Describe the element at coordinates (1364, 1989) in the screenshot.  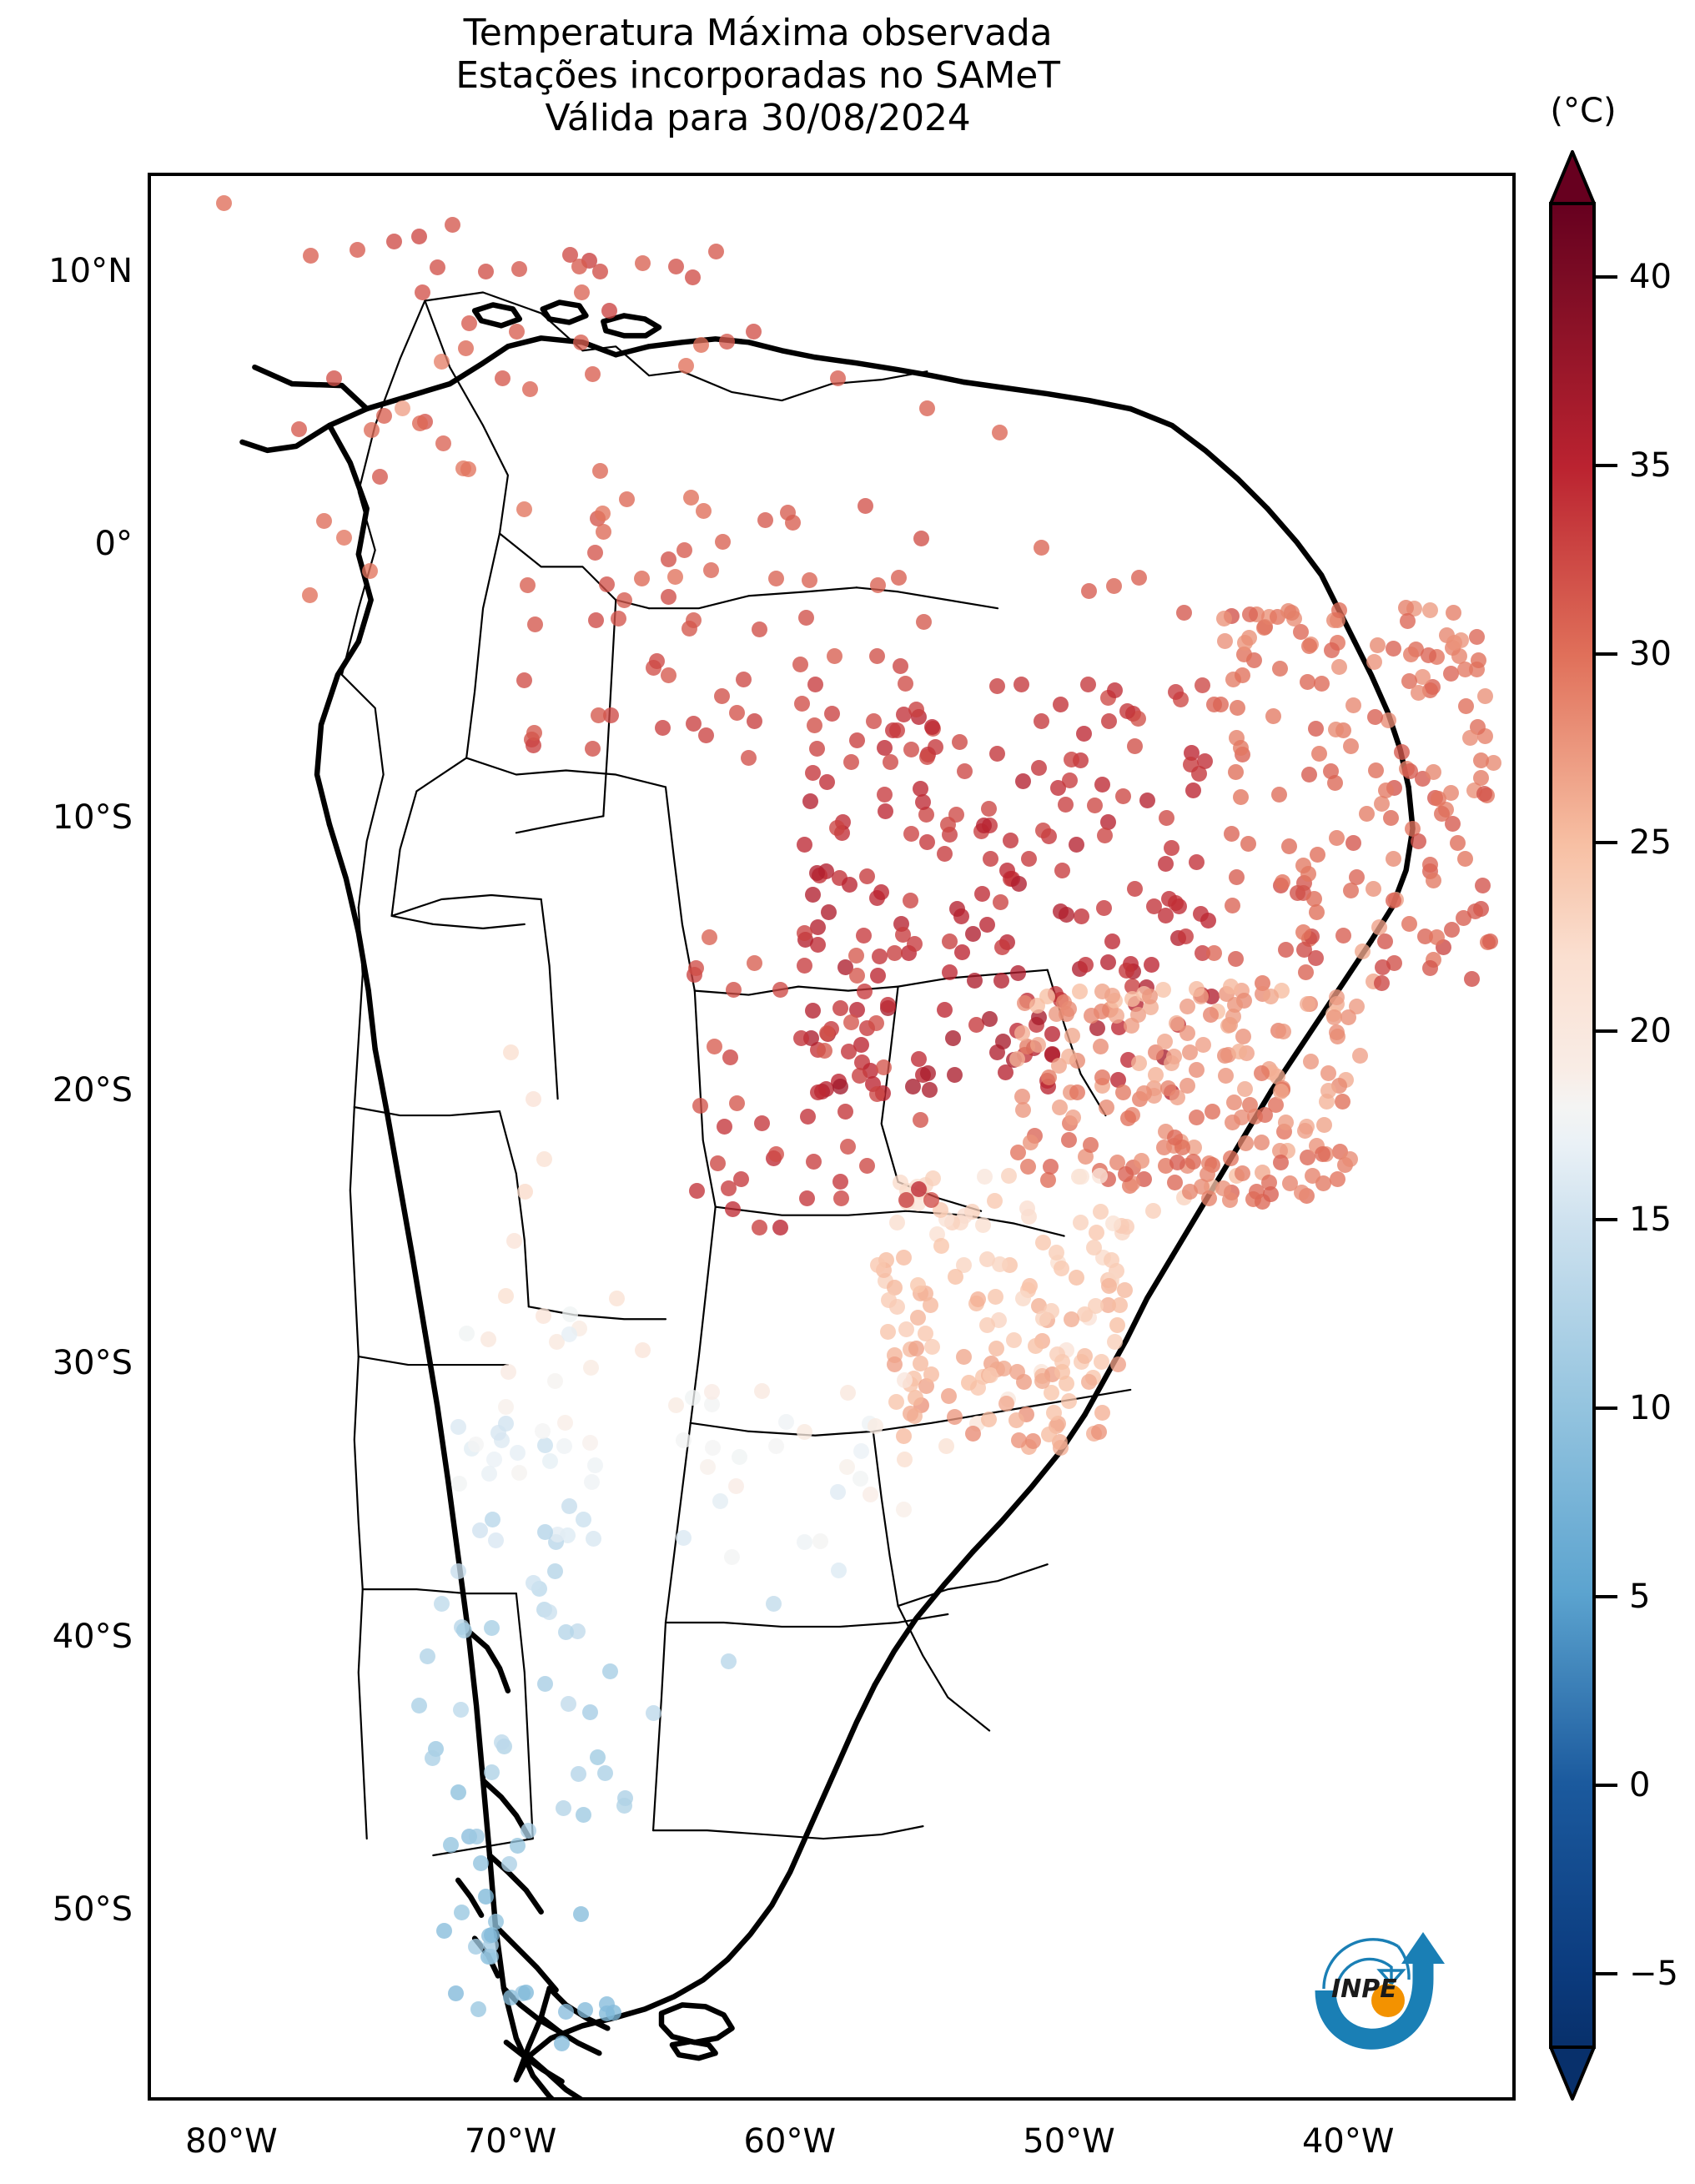
I see `logo-text: INPE` at that location.